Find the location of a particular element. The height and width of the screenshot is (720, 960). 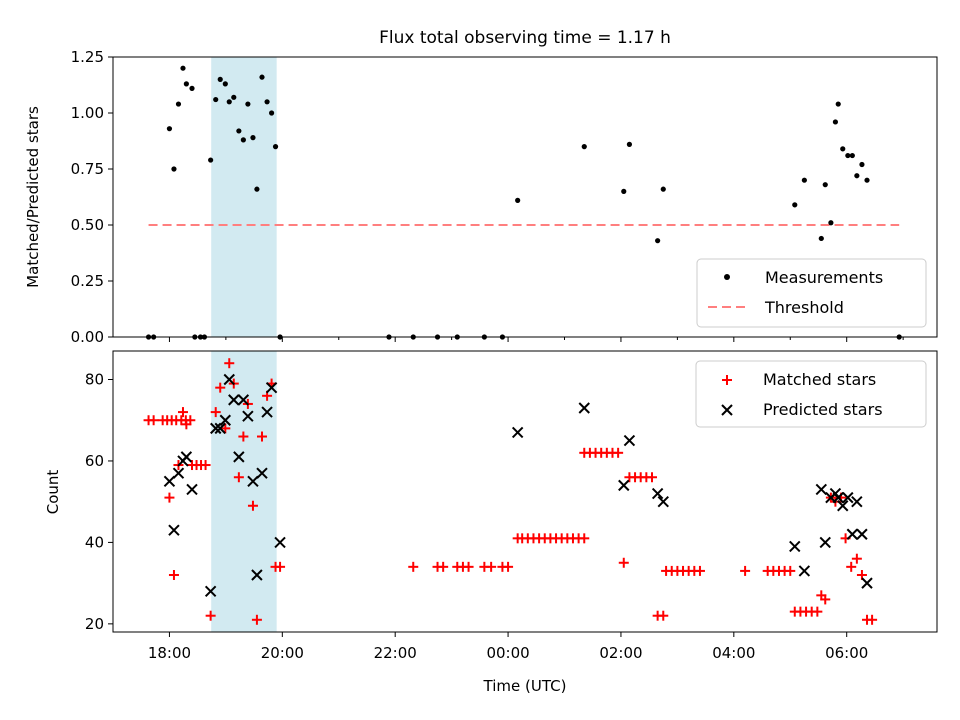

x-tick-label: 02:00 is located at coordinates (620, 653).